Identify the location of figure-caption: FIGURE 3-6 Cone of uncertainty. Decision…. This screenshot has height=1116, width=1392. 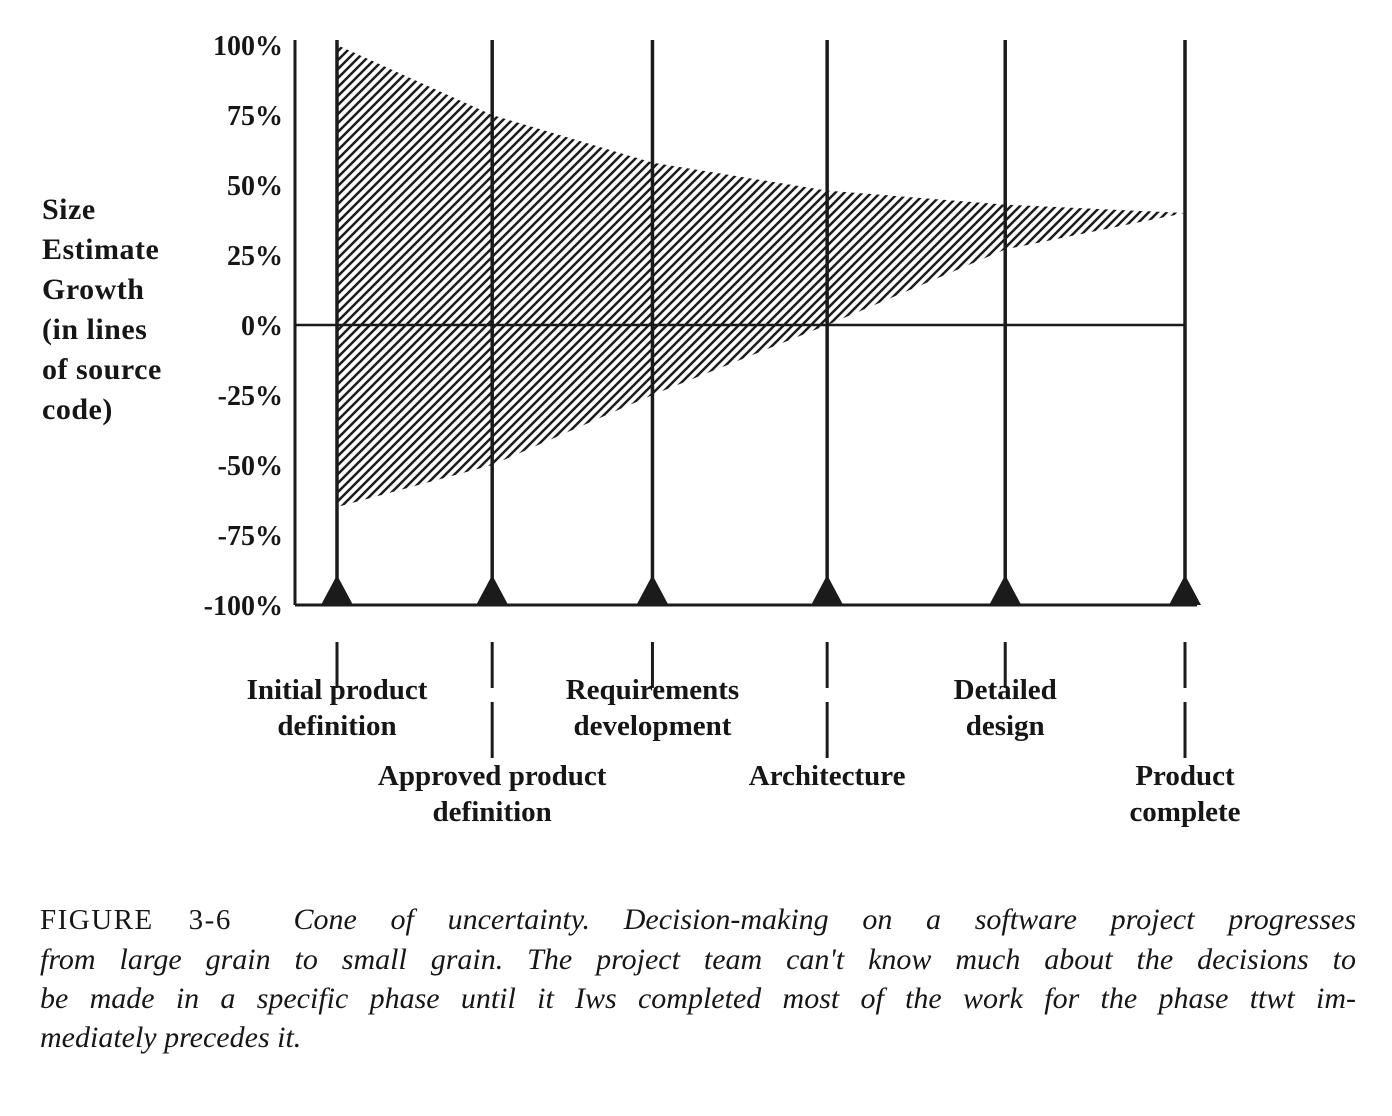
(698, 978).